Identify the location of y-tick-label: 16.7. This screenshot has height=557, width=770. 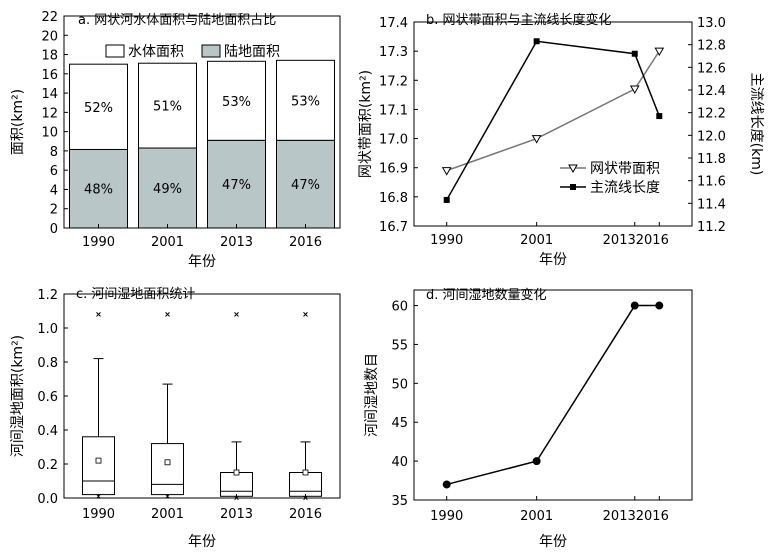
(393, 227).